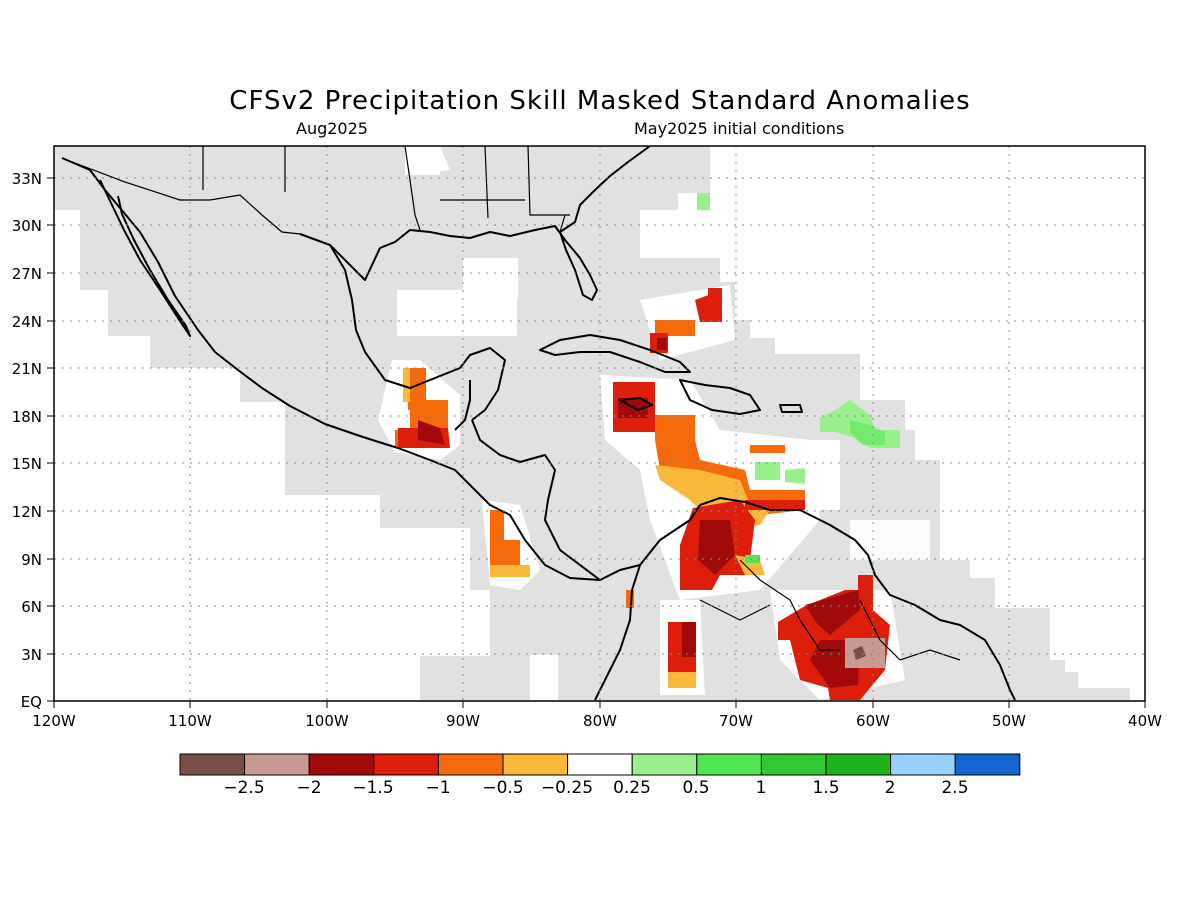  Describe the element at coordinates (567, 788) in the screenshot. I see `colorbar-label: −0.25` at that location.